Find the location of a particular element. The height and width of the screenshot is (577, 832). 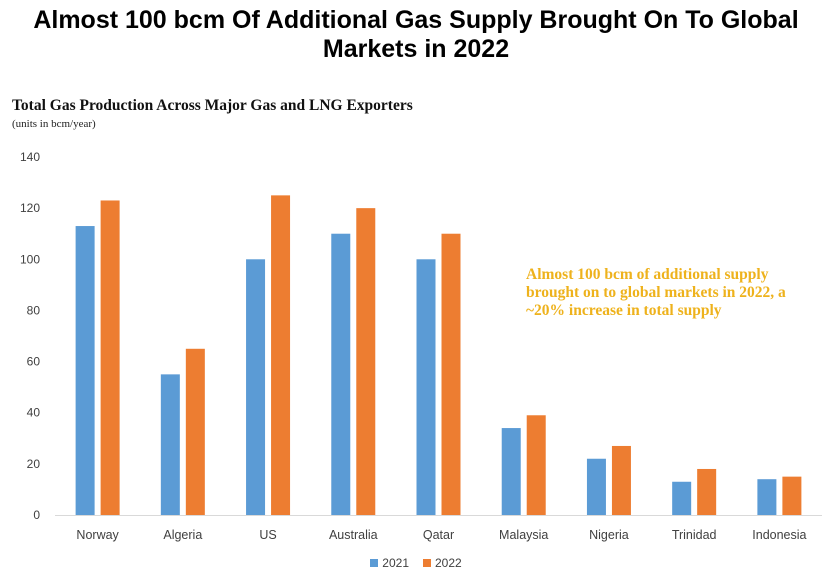

legend-label-2022: 2022 is located at coordinates (448, 563).